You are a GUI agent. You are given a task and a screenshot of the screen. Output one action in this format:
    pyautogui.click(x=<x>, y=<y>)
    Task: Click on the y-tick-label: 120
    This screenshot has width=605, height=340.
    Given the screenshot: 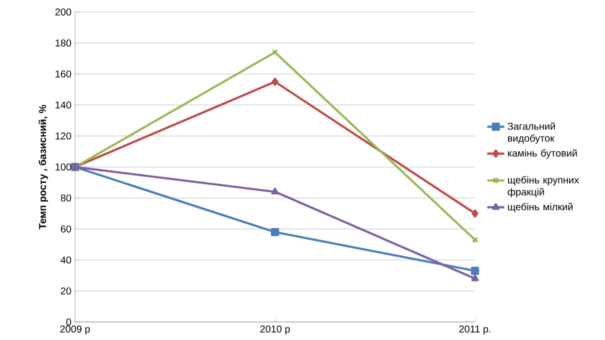 What is the action you would take?
    pyautogui.click(x=64, y=136)
    